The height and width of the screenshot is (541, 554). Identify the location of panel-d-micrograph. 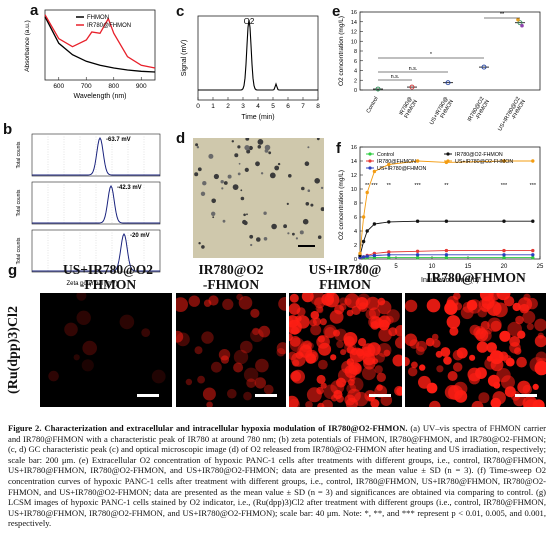
(258, 198).